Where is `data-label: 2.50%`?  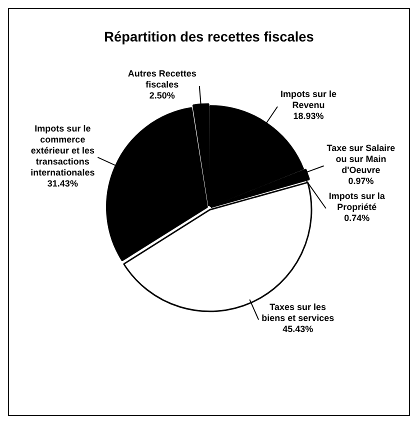
data-label: 2.50% is located at coordinates (162, 95).